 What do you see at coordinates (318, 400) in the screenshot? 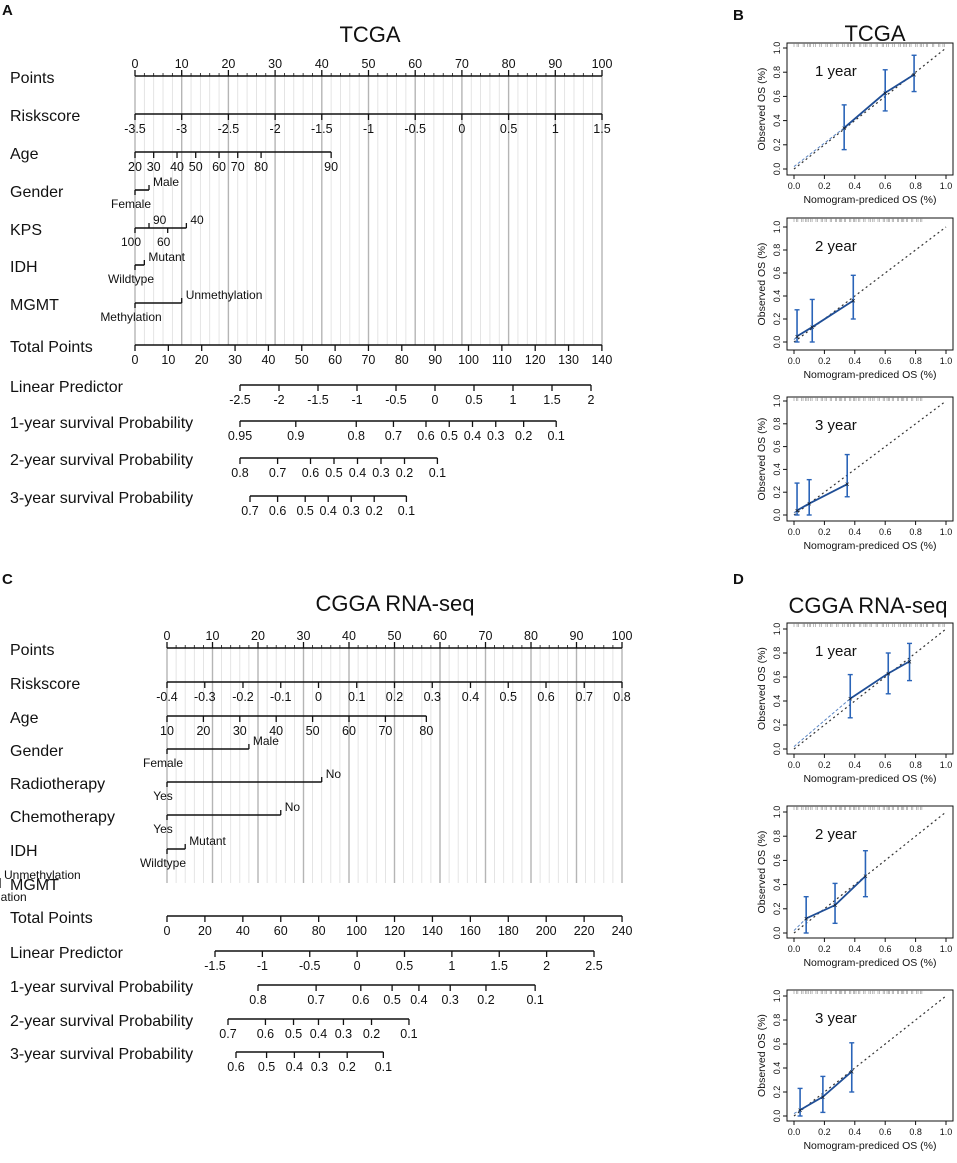
I see `tick-label: -1.5` at bounding box center [318, 400].